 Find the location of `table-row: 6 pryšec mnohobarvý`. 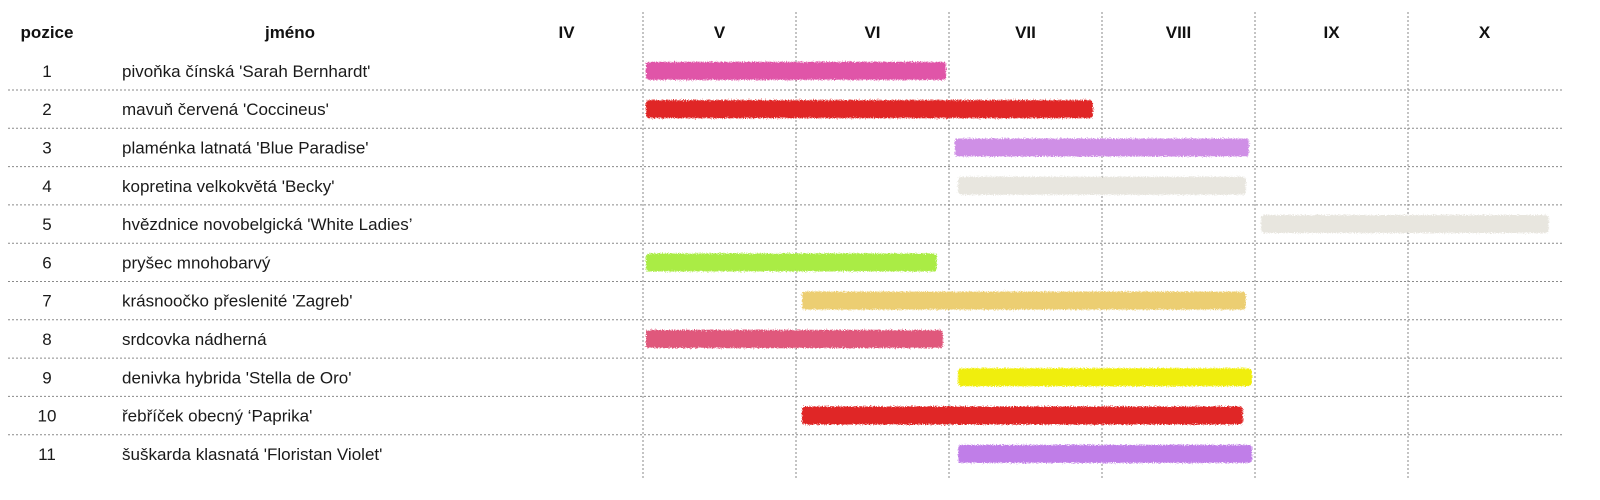

table-row: 6 pryšec mnohobarvý is located at coordinates (156, 262).